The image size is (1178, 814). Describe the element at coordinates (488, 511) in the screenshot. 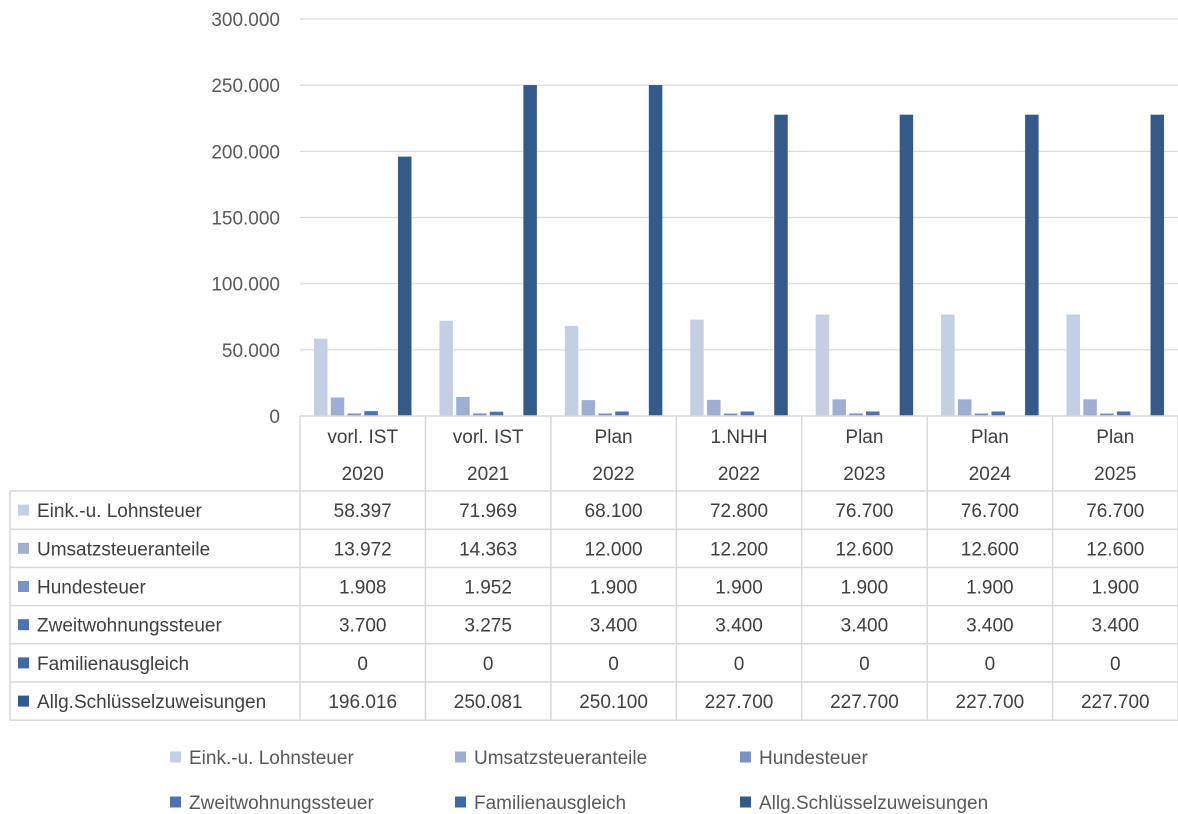

I see `data-label: 71.969` at that location.